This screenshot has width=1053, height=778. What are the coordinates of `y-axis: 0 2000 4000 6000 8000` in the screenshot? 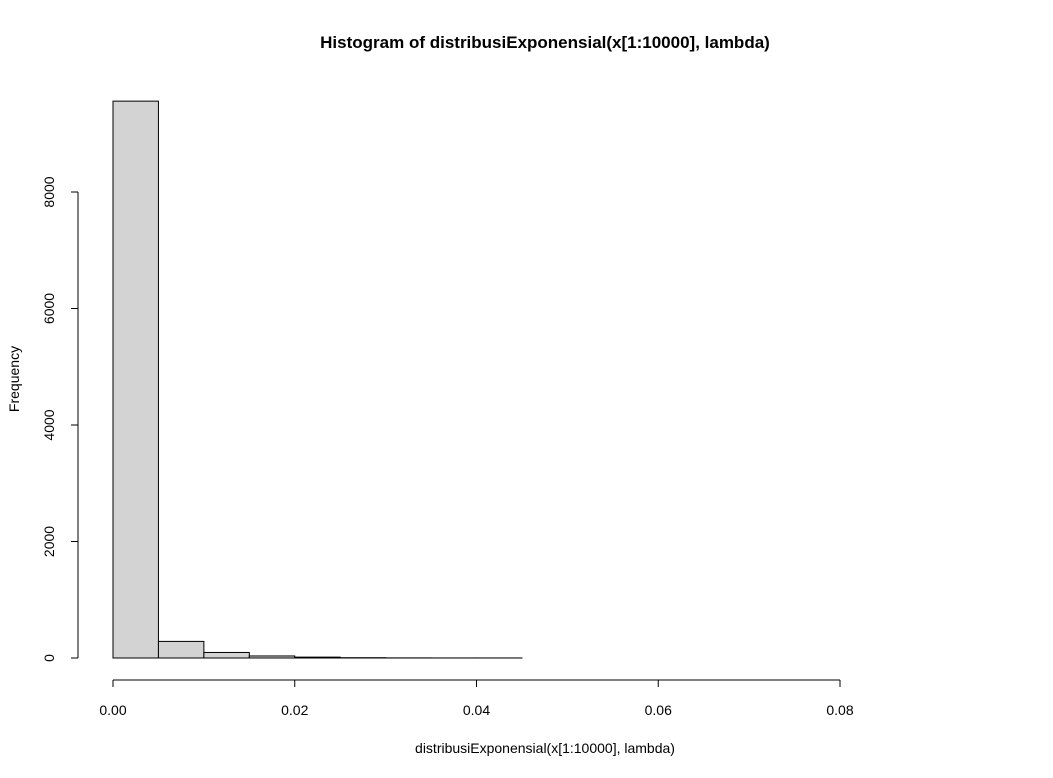 It's located at (60, 419).